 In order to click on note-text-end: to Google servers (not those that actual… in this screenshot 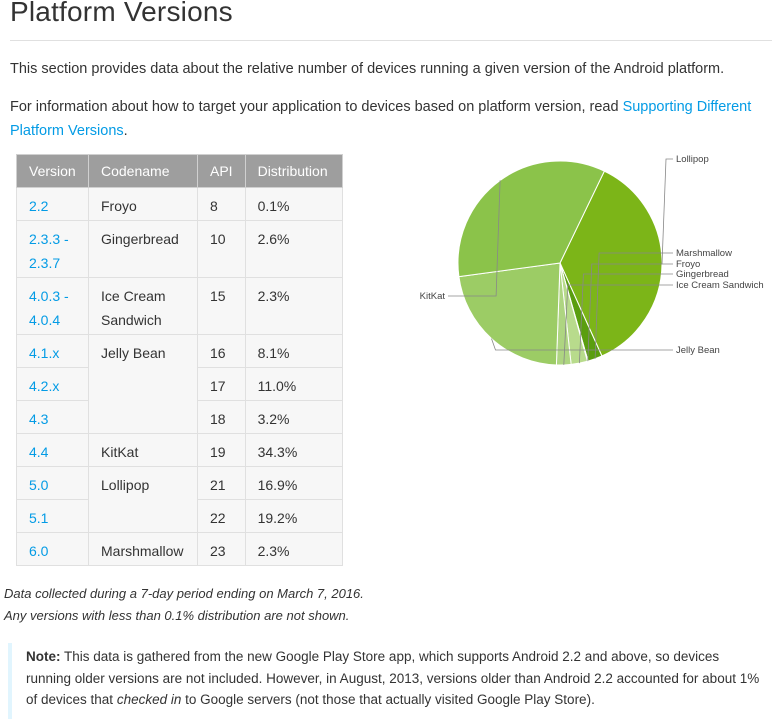, I will do `click(388, 699)`.